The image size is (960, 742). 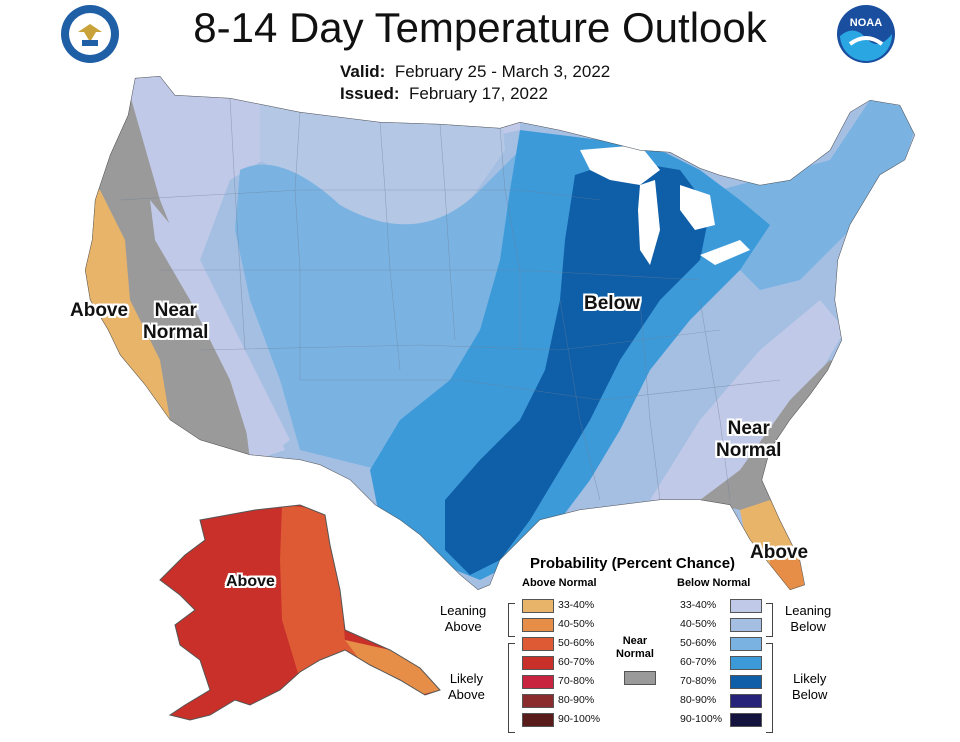 I want to click on near-normal-swatch, so click(x=640, y=678).